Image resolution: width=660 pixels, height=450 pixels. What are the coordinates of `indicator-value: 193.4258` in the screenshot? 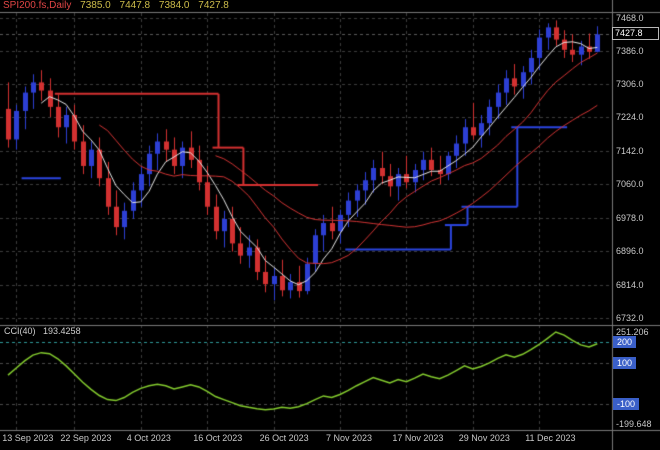 It's located at (62, 331).